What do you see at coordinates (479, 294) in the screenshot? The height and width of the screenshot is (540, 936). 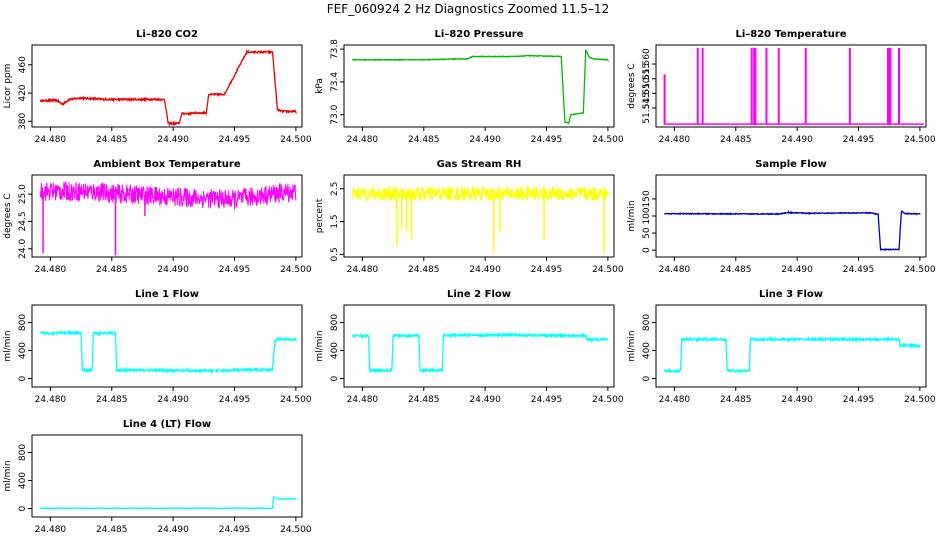 I see `panel-title: Line 2 Flow` at bounding box center [479, 294].